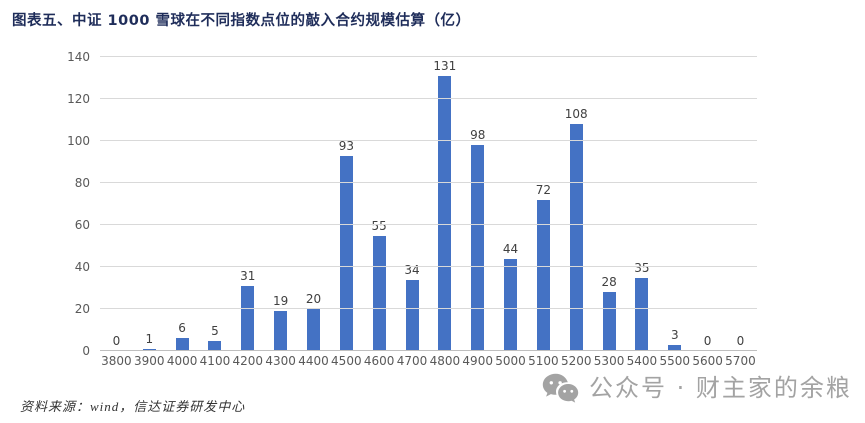 The image size is (865, 423). Describe the element at coordinates (78, 99) in the screenshot. I see `y-tick-label: 120` at that location.